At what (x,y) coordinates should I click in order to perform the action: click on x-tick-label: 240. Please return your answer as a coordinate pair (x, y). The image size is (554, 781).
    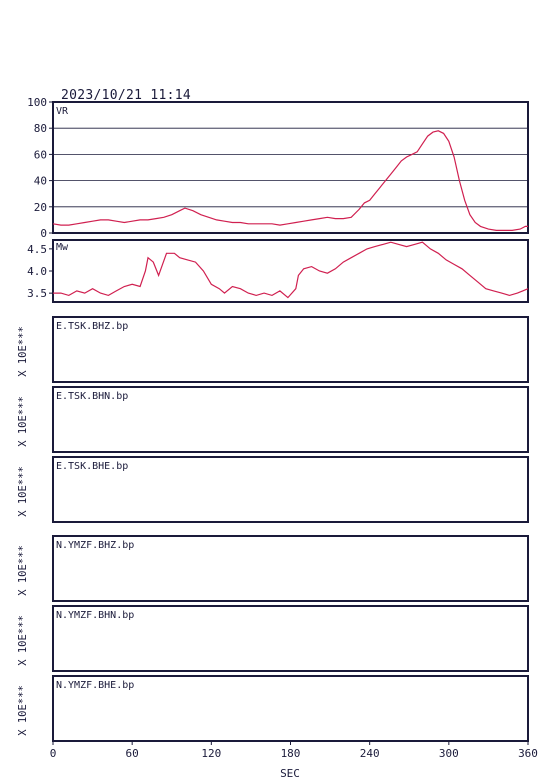
    Looking at the image, I should click on (370, 753).